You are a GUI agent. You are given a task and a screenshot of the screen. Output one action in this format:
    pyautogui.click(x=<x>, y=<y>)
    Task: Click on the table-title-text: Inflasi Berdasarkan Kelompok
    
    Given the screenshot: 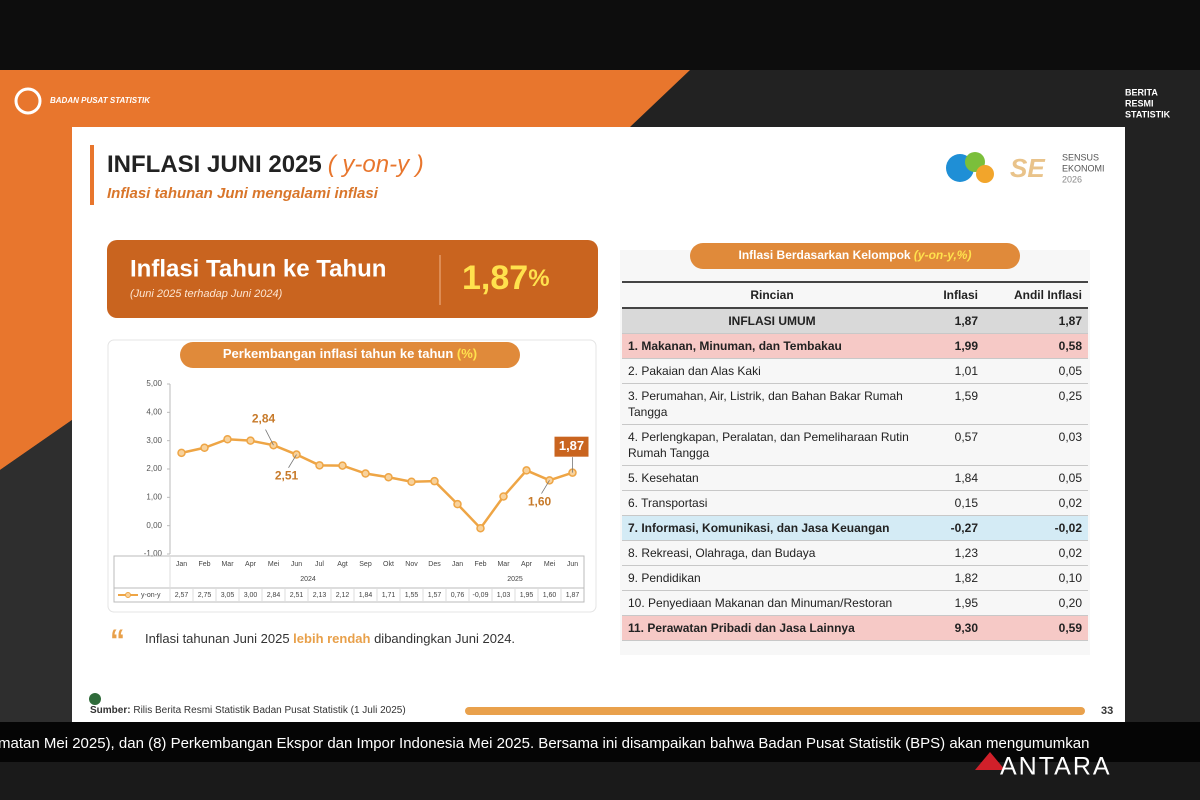 What is the action you would take?
    pyautogui.click(x=826, y=255)
    